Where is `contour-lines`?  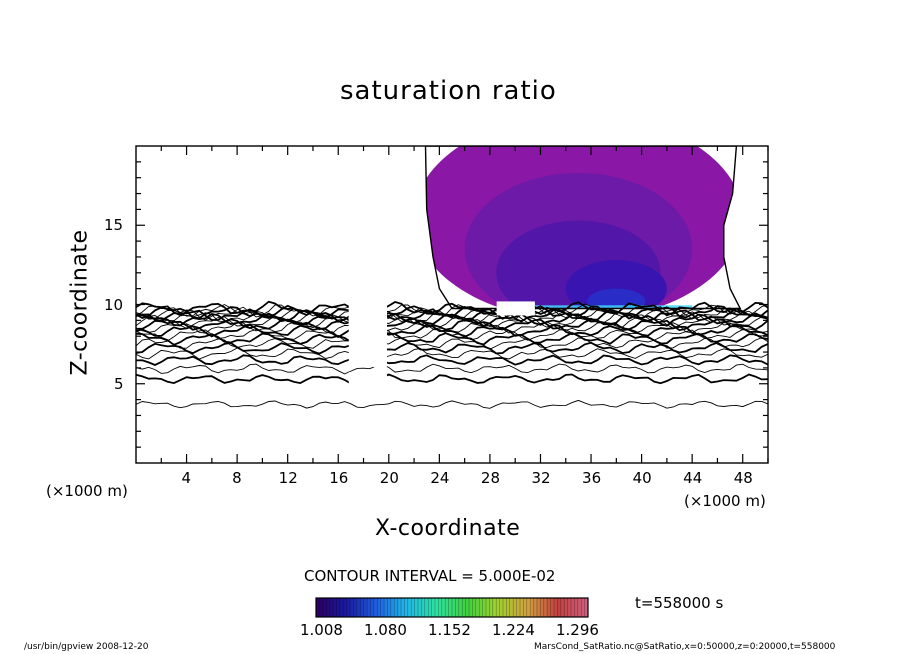 contour-lines is located at coordinates (452, 354).